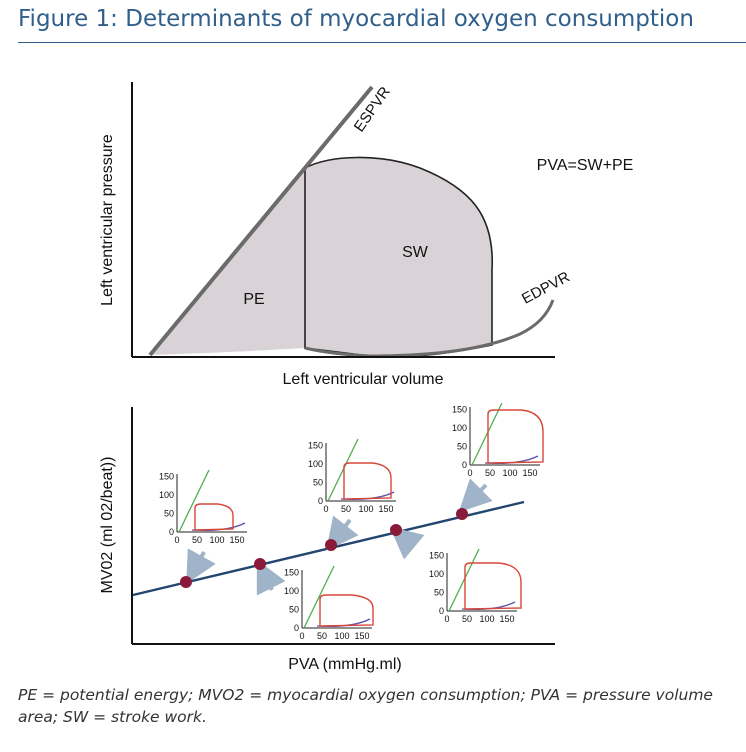  What do you see at coordinates (344, 664) in the screenshot?
I see `pva-x-axis-label: PVA (mmHg.ml)` at bounding box center [344, 664].